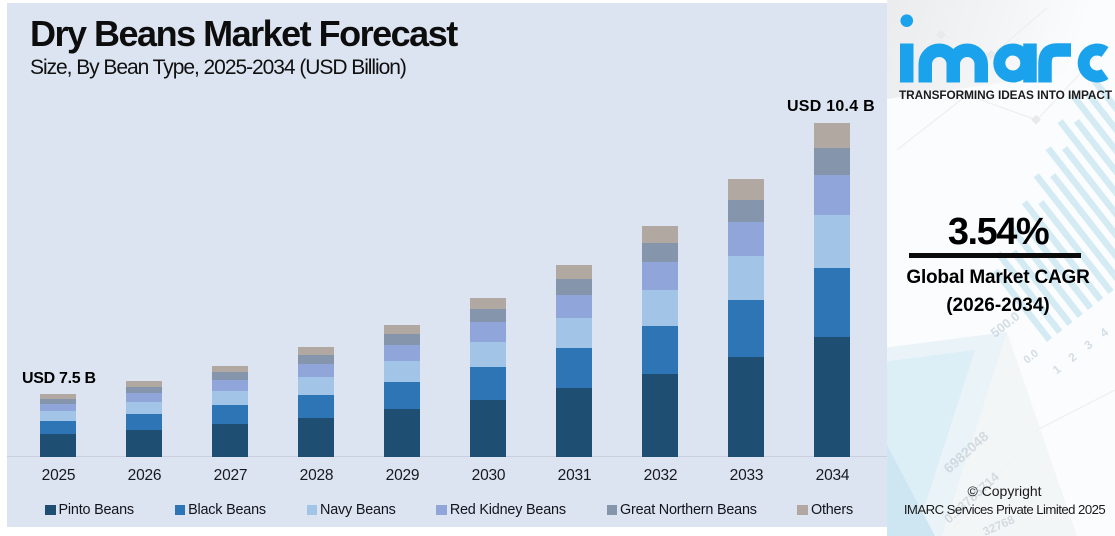  I want to click on svg-text: 0.0, so click(1030, 356).